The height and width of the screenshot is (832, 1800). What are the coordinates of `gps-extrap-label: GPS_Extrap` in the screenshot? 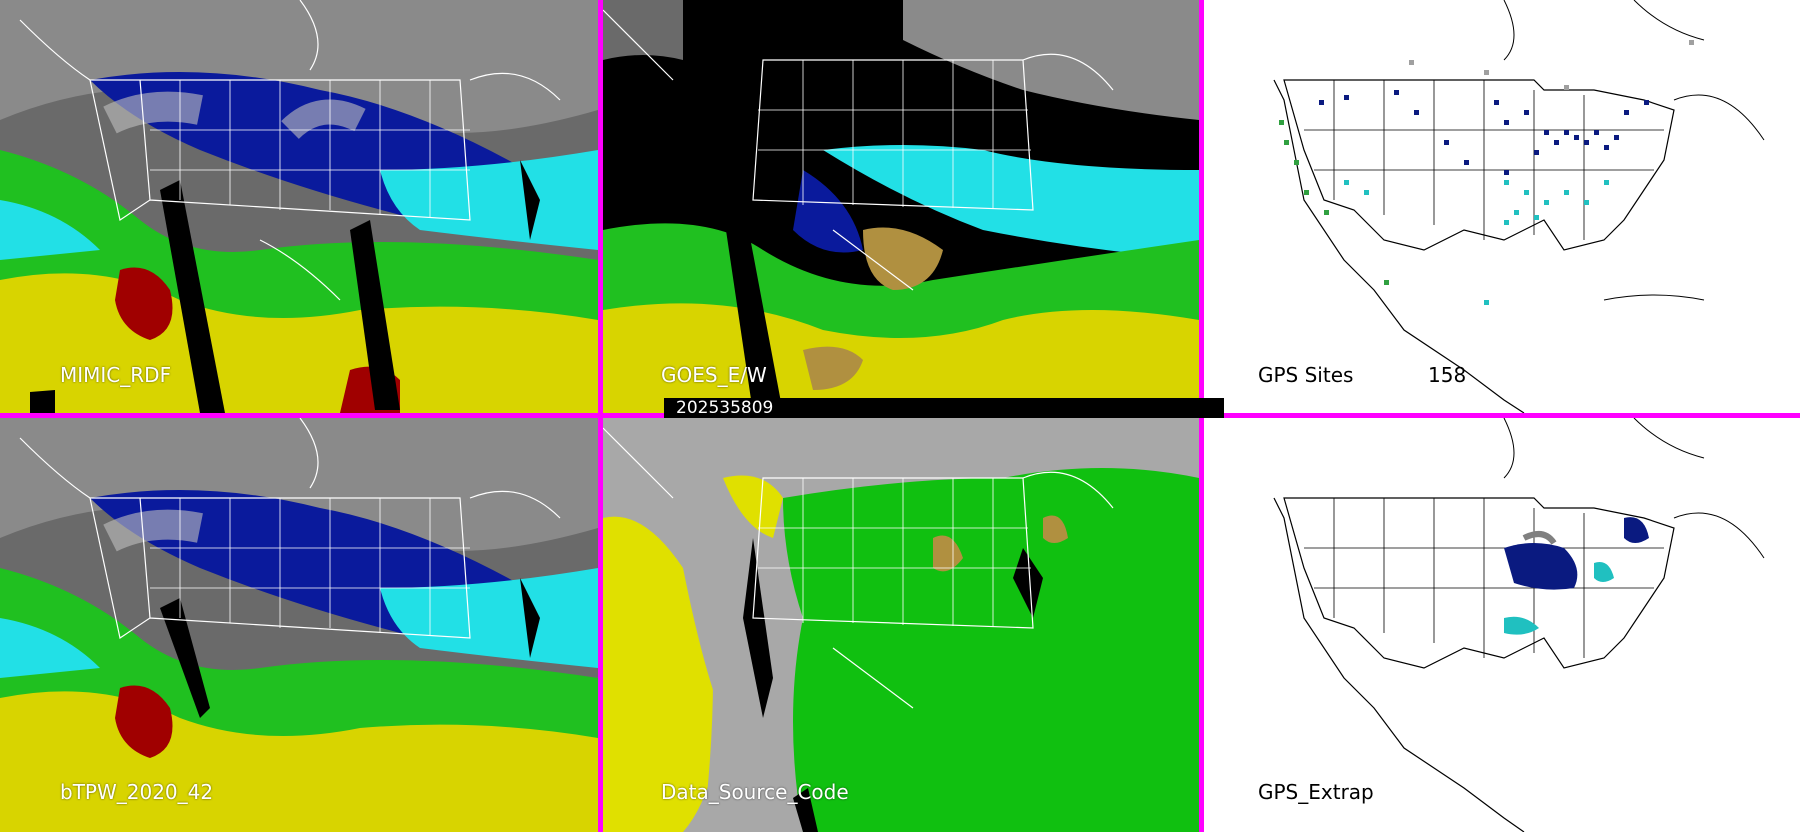 It's located at (1316, 792).